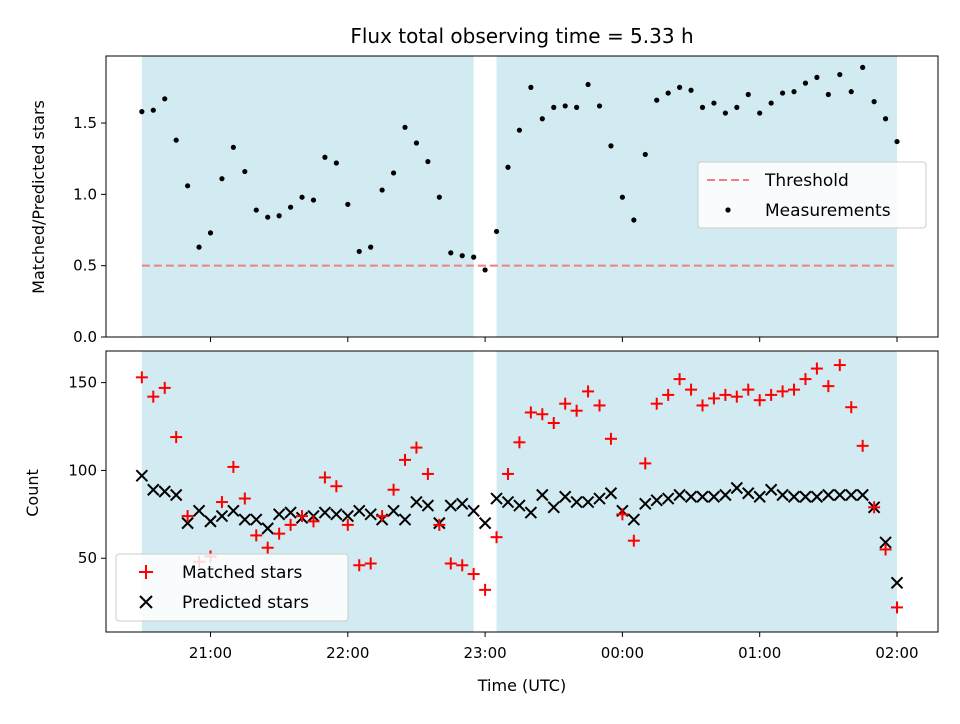 The image size is (960, 724). Describe the element at coordinates (82, 470) in the screenshot. I see `bottom-y-tick-label-1: 100` at that location.